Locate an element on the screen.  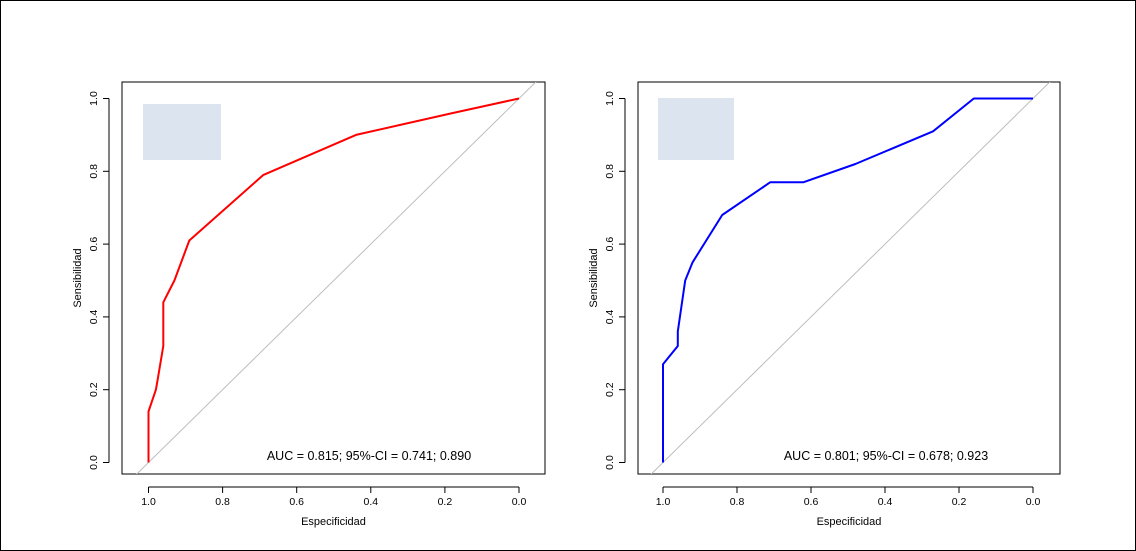
auc-annotation: AUC = 0.801; 95%-CI = 0.678; 0.923 is located at coordinates (886, 456).